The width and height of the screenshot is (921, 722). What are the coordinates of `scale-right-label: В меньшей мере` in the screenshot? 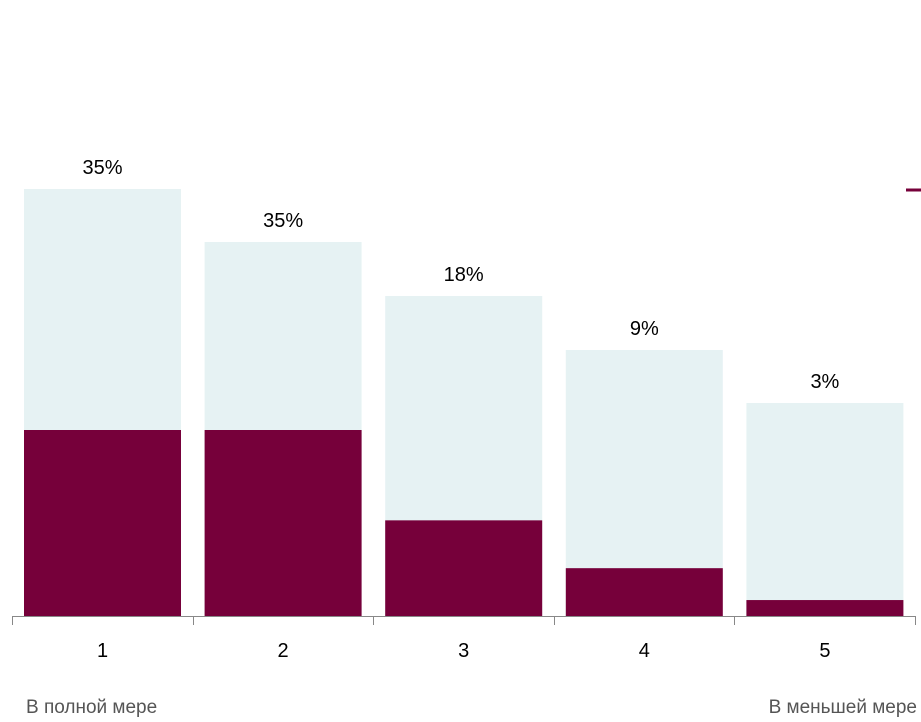 It's located at (842, 707).